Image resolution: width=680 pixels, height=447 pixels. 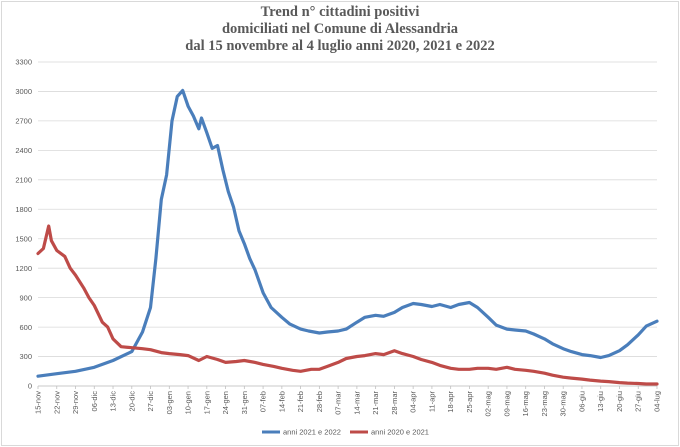 What do you see at coordinates (450, 402) in the screenshot?
I see `x-tick-label: 18-apr` at bounding box center [450, 402].